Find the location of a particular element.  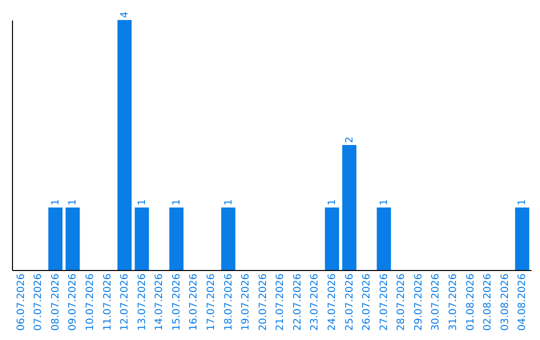

x-tick-label: 22.07.2026 is located at coordinates (298, 302).